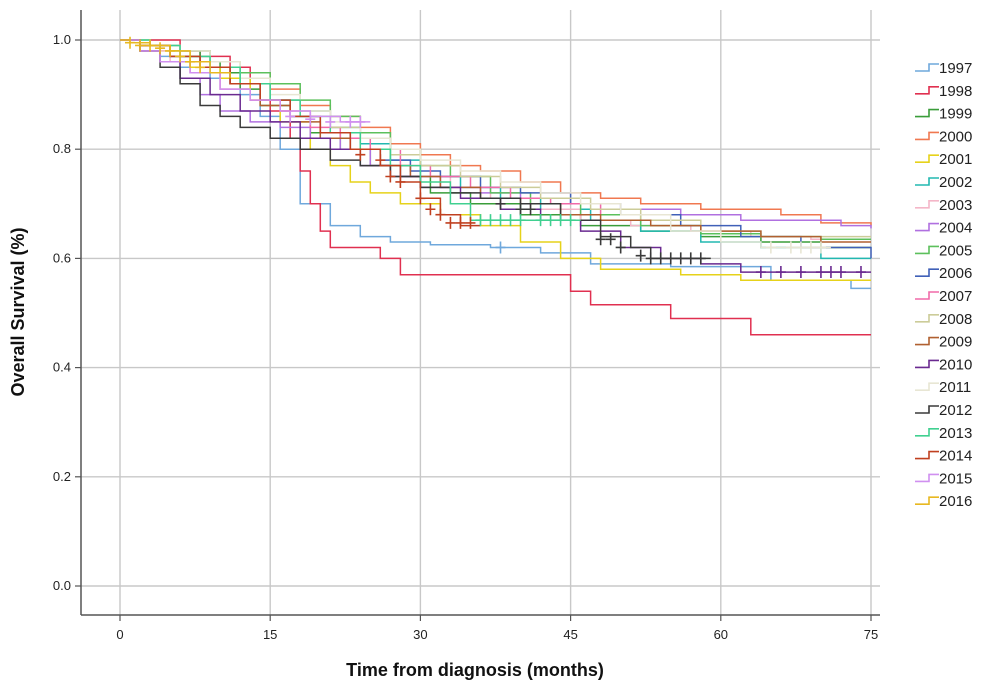 The height and width of the screenshot is (688, 996). I want to click on legend-label-2014: 2014, so click(955, 456).